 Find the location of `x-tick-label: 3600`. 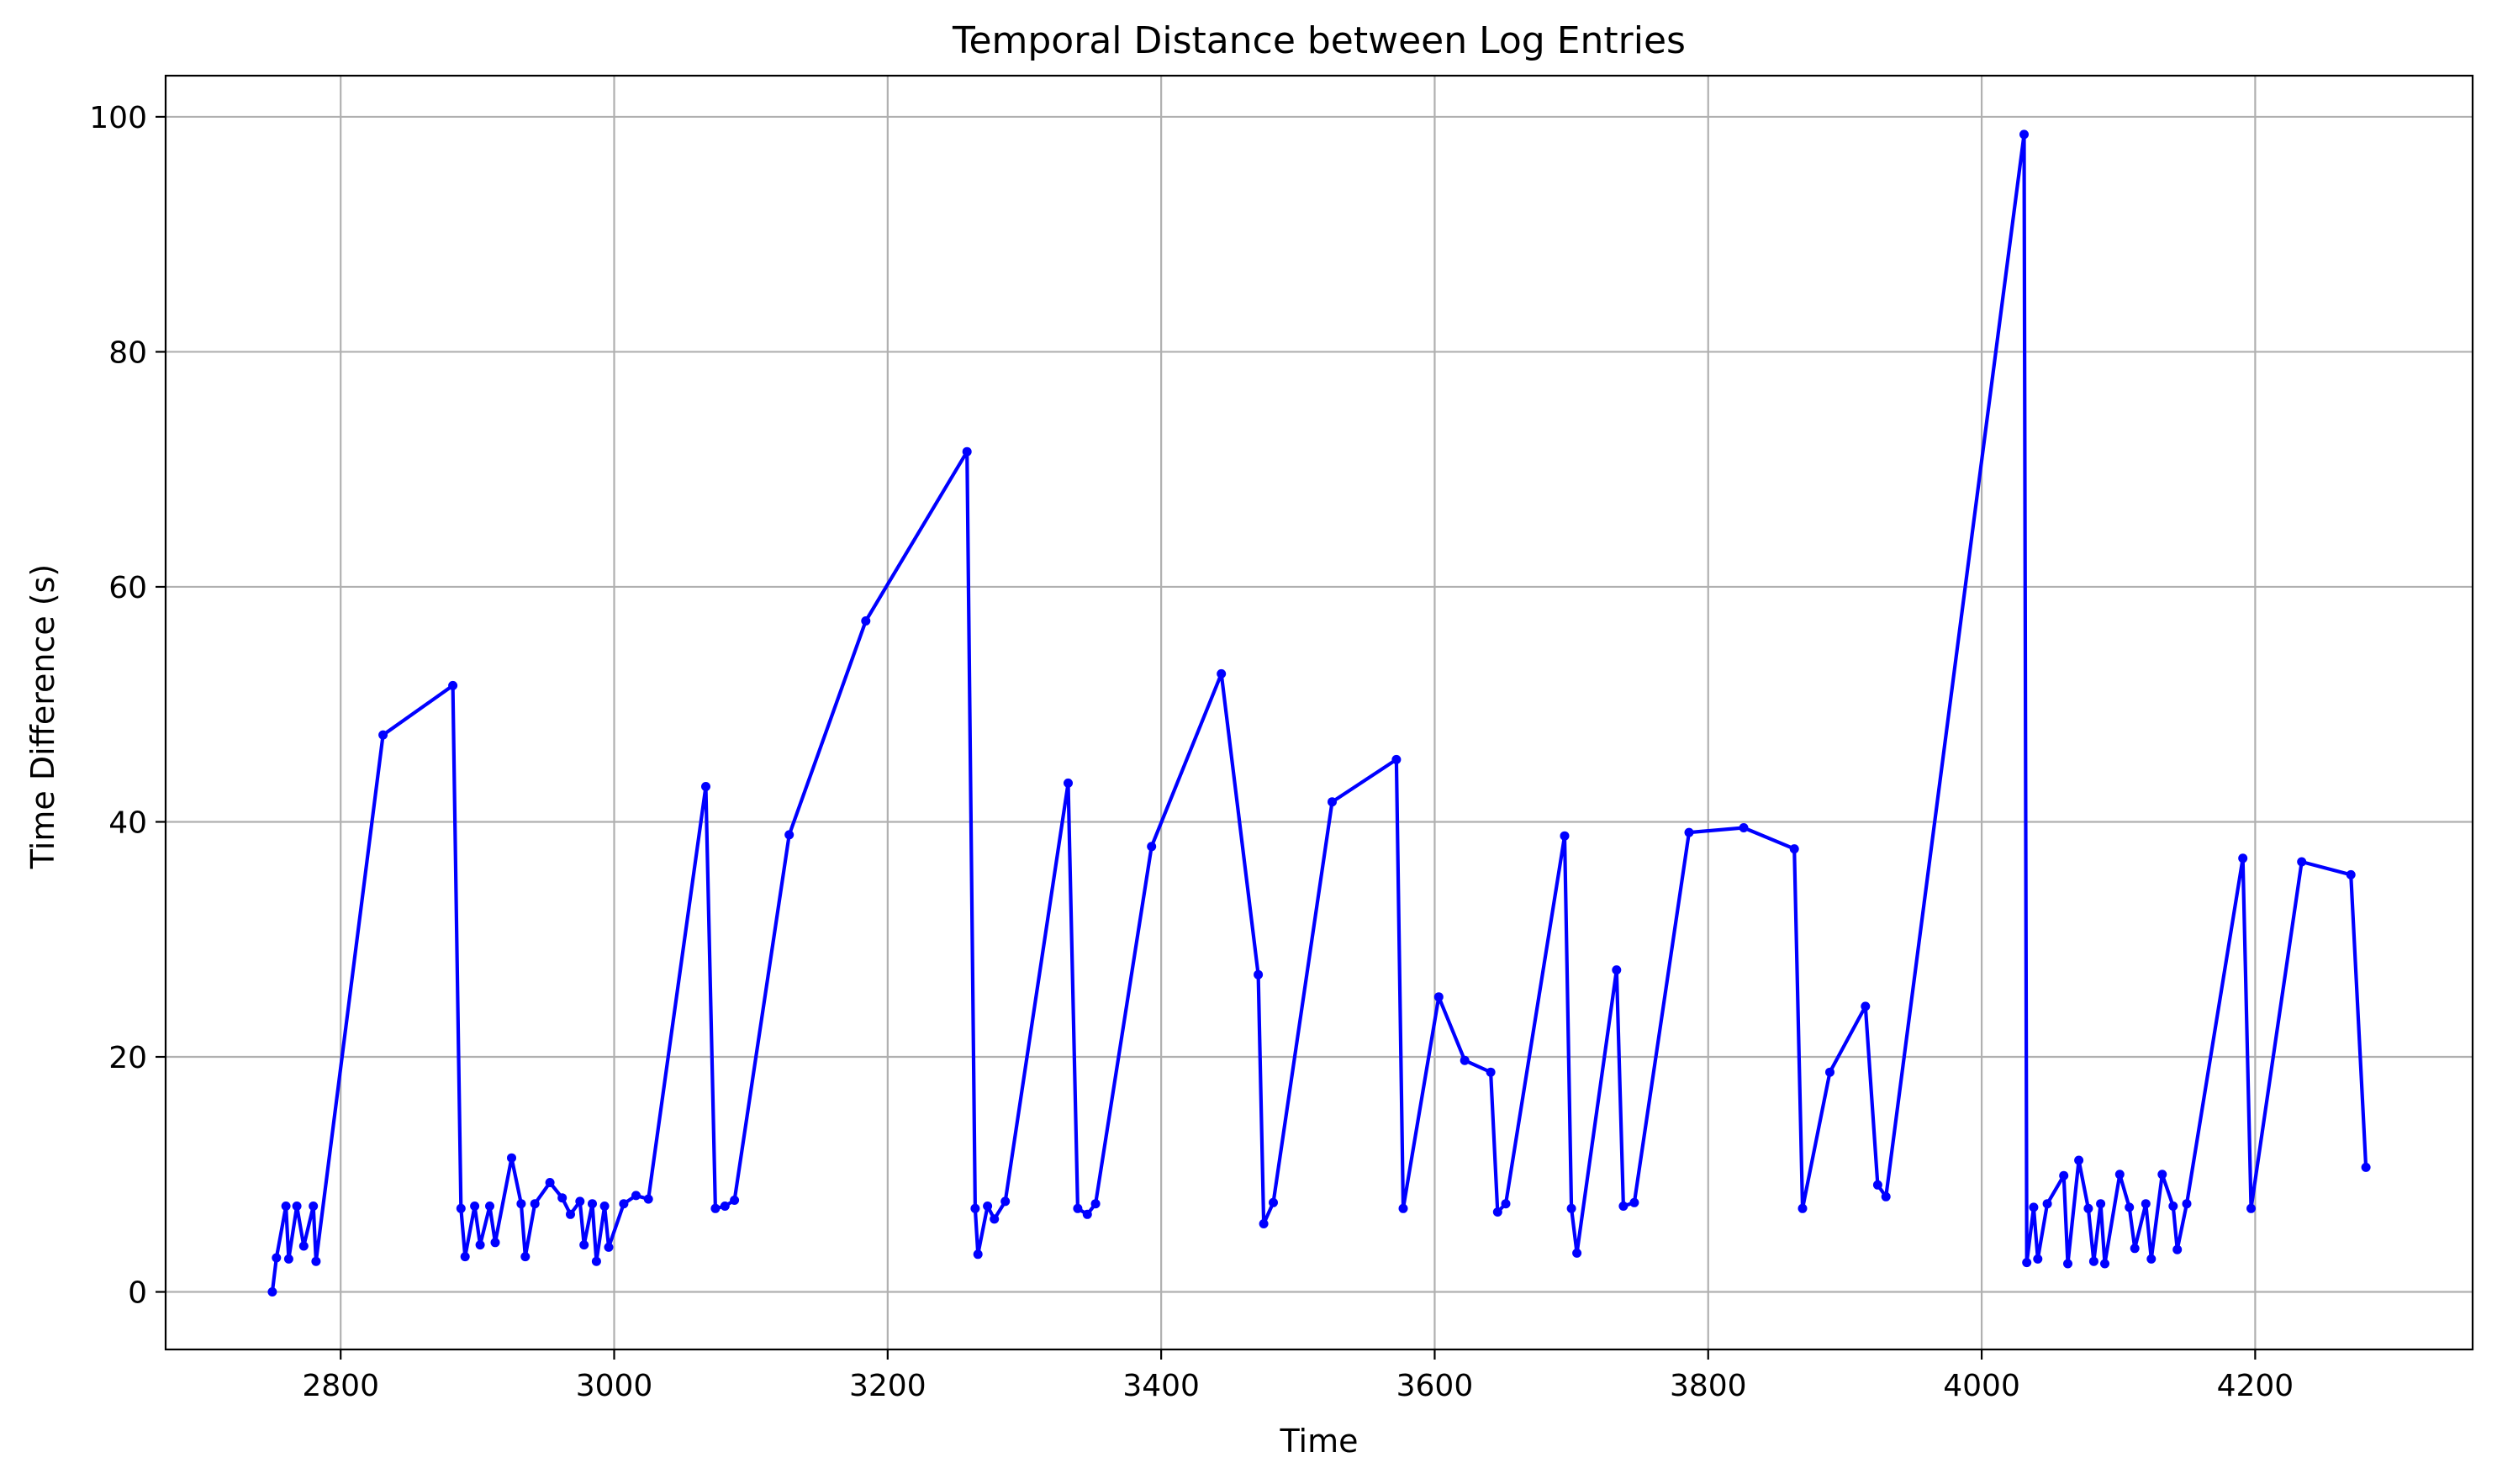

x-tick-label: 3600 is located at coordinates (1435, 1386).